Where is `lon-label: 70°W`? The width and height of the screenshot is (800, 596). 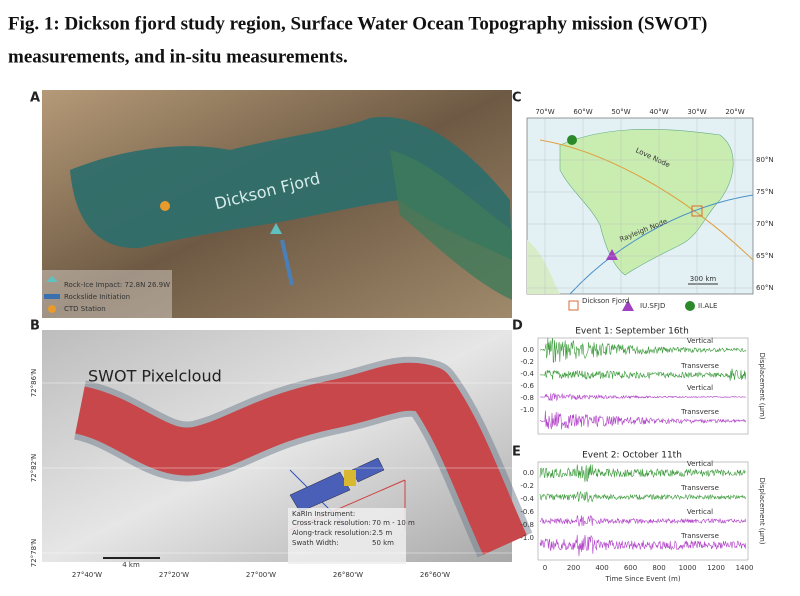 lon-label: 70°W is located at coordinates (544, 112).